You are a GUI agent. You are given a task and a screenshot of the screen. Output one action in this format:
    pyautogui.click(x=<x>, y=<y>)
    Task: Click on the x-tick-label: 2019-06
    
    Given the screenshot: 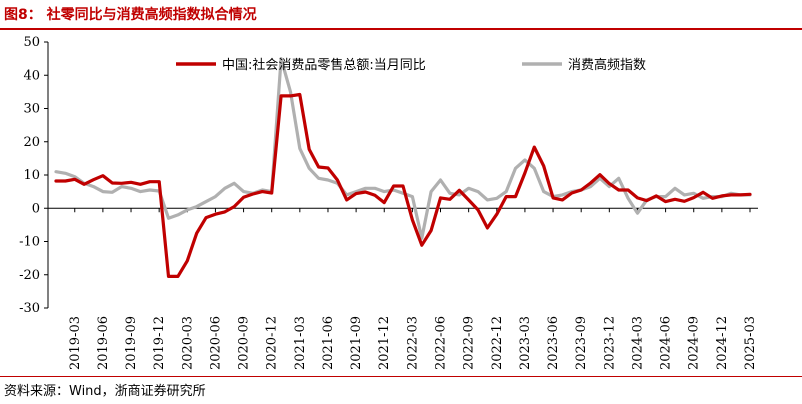 What is the action you would take?
    pyautogui.click(x=103, y=343)
    